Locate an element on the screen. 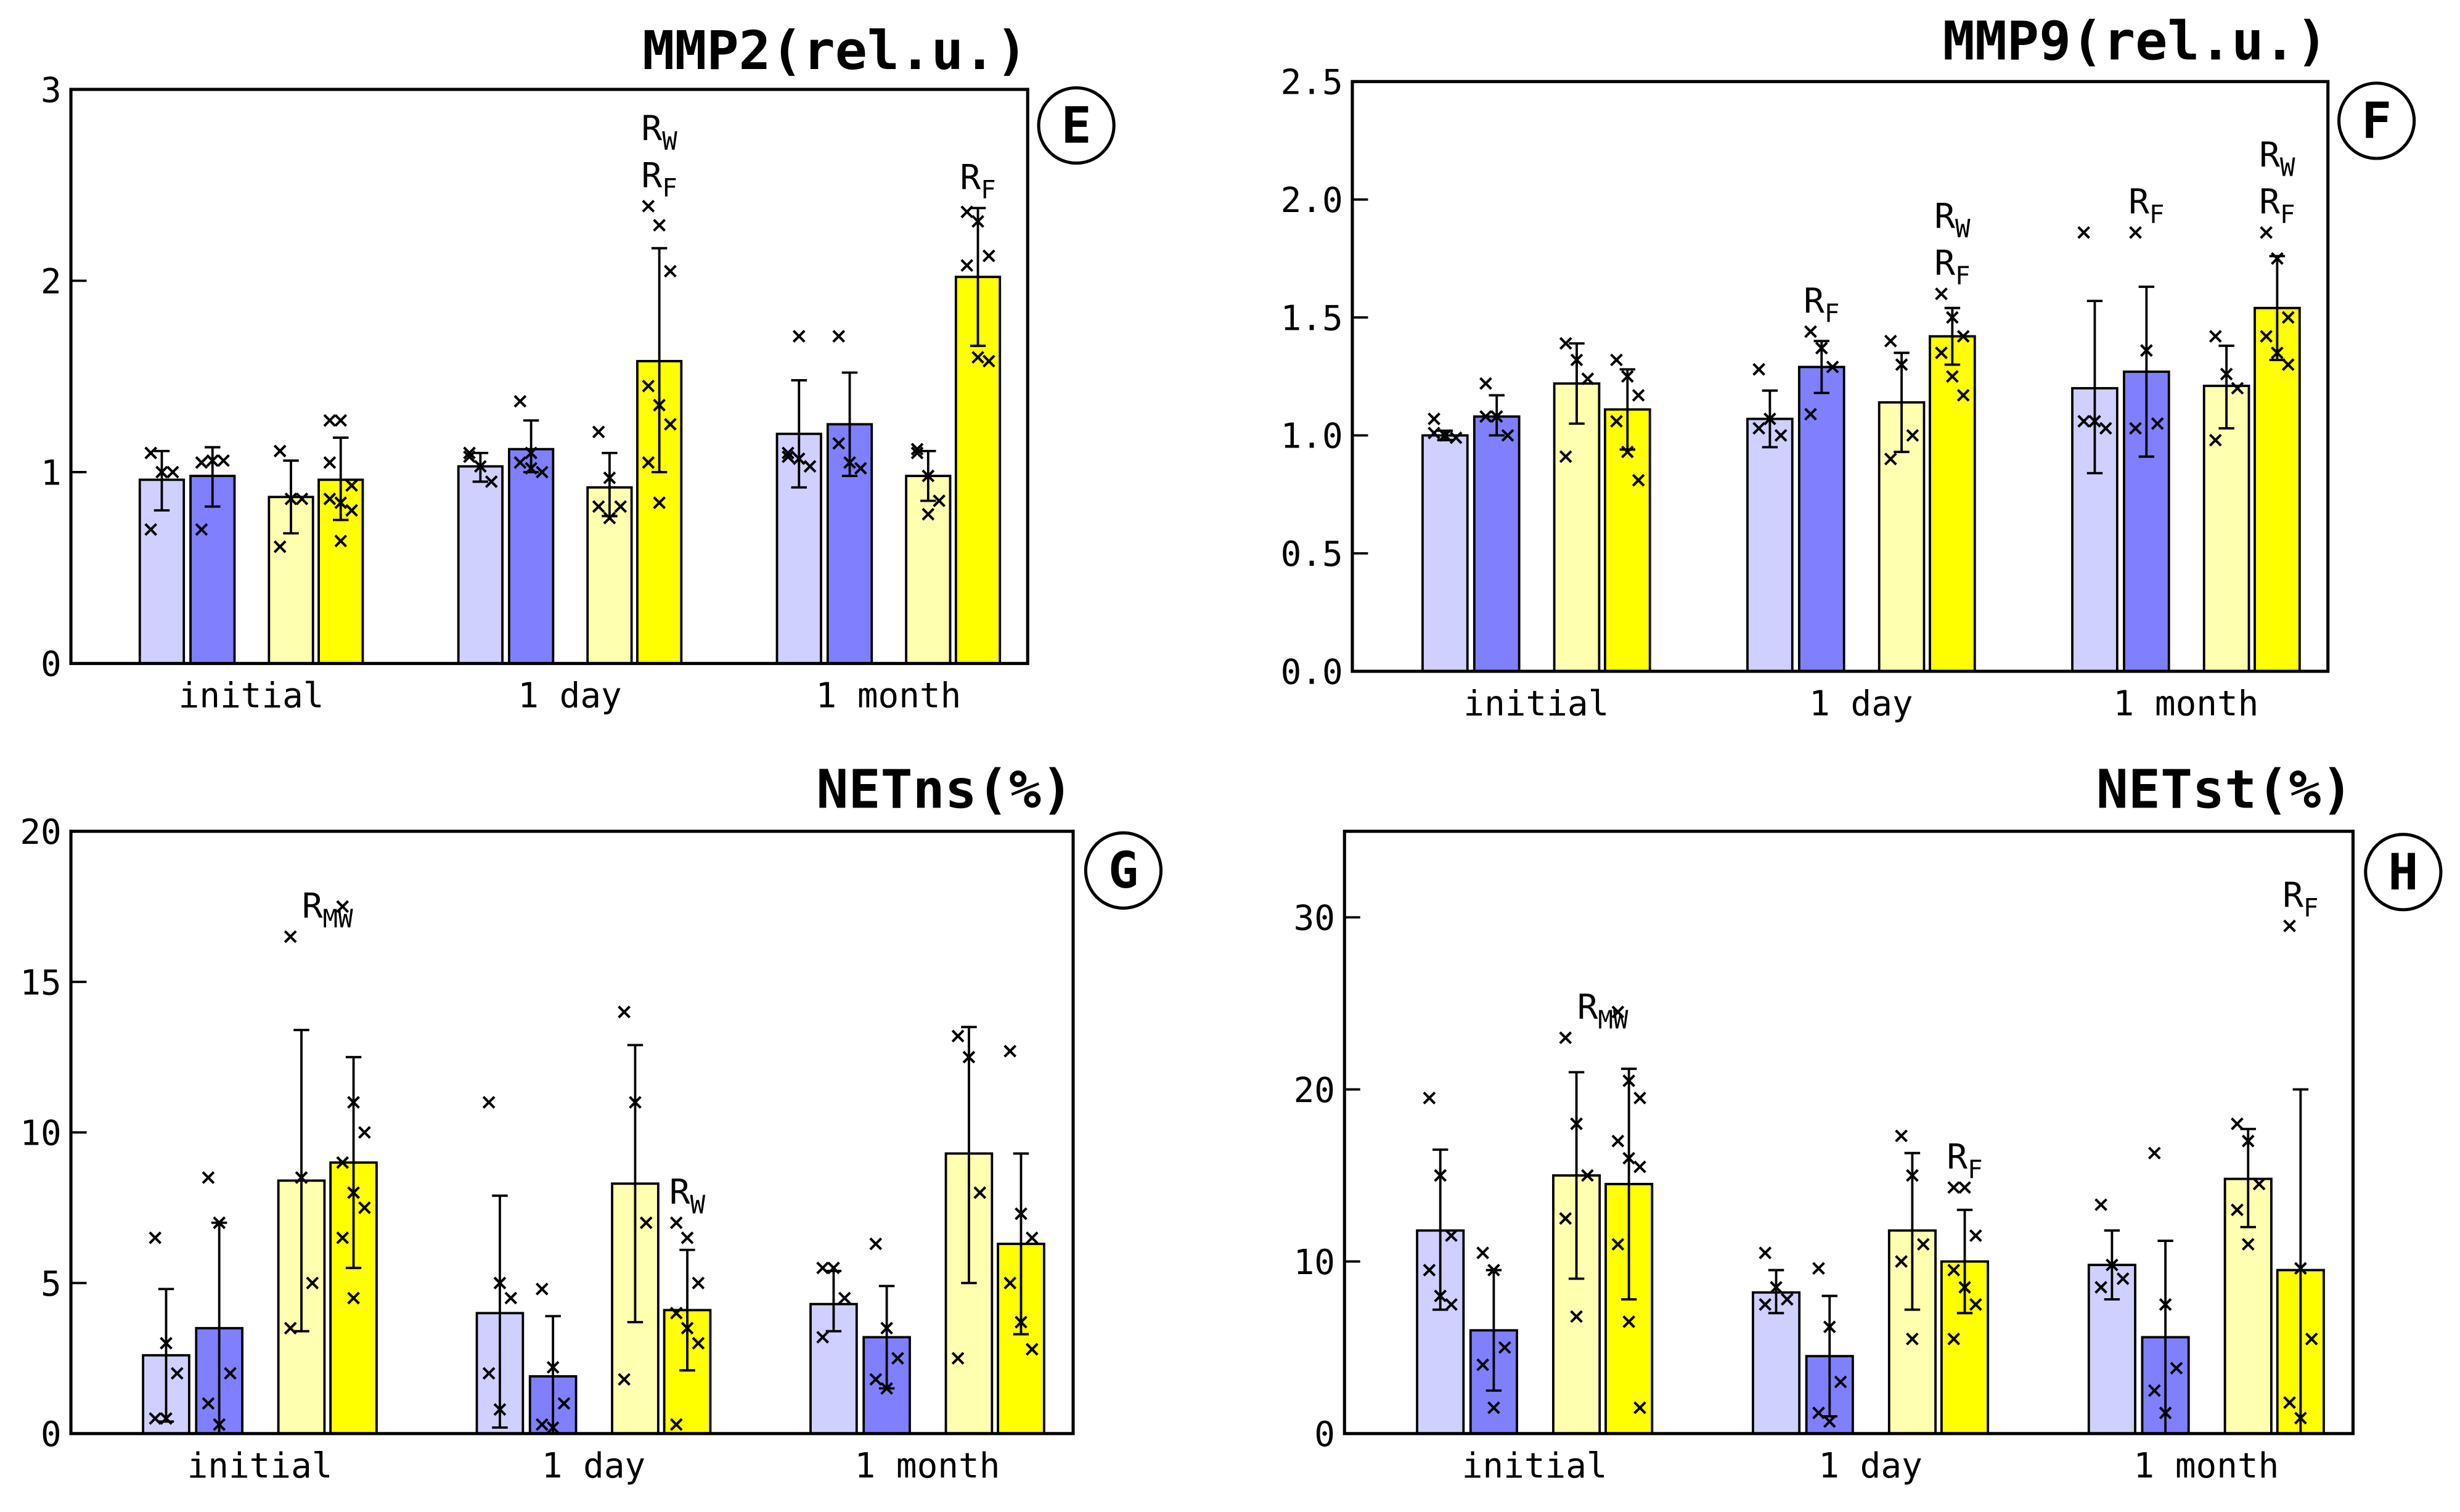 The image size is (2460, 1512). y-tick-label: 0.5 is located at coordinates (1312, 554).